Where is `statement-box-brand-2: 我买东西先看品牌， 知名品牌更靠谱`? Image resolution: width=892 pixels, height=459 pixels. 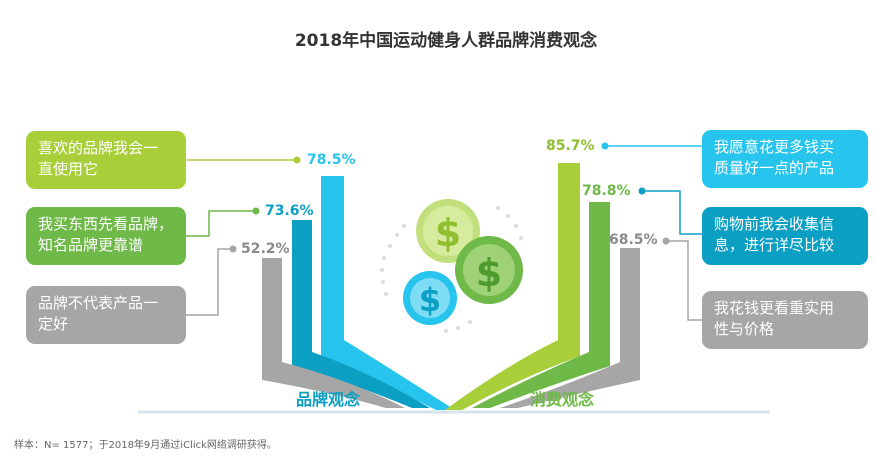
statement-box-brand-2: 我买东西先看品牌， 知名品牌更靠谱 is located at coordinates (106, 236).